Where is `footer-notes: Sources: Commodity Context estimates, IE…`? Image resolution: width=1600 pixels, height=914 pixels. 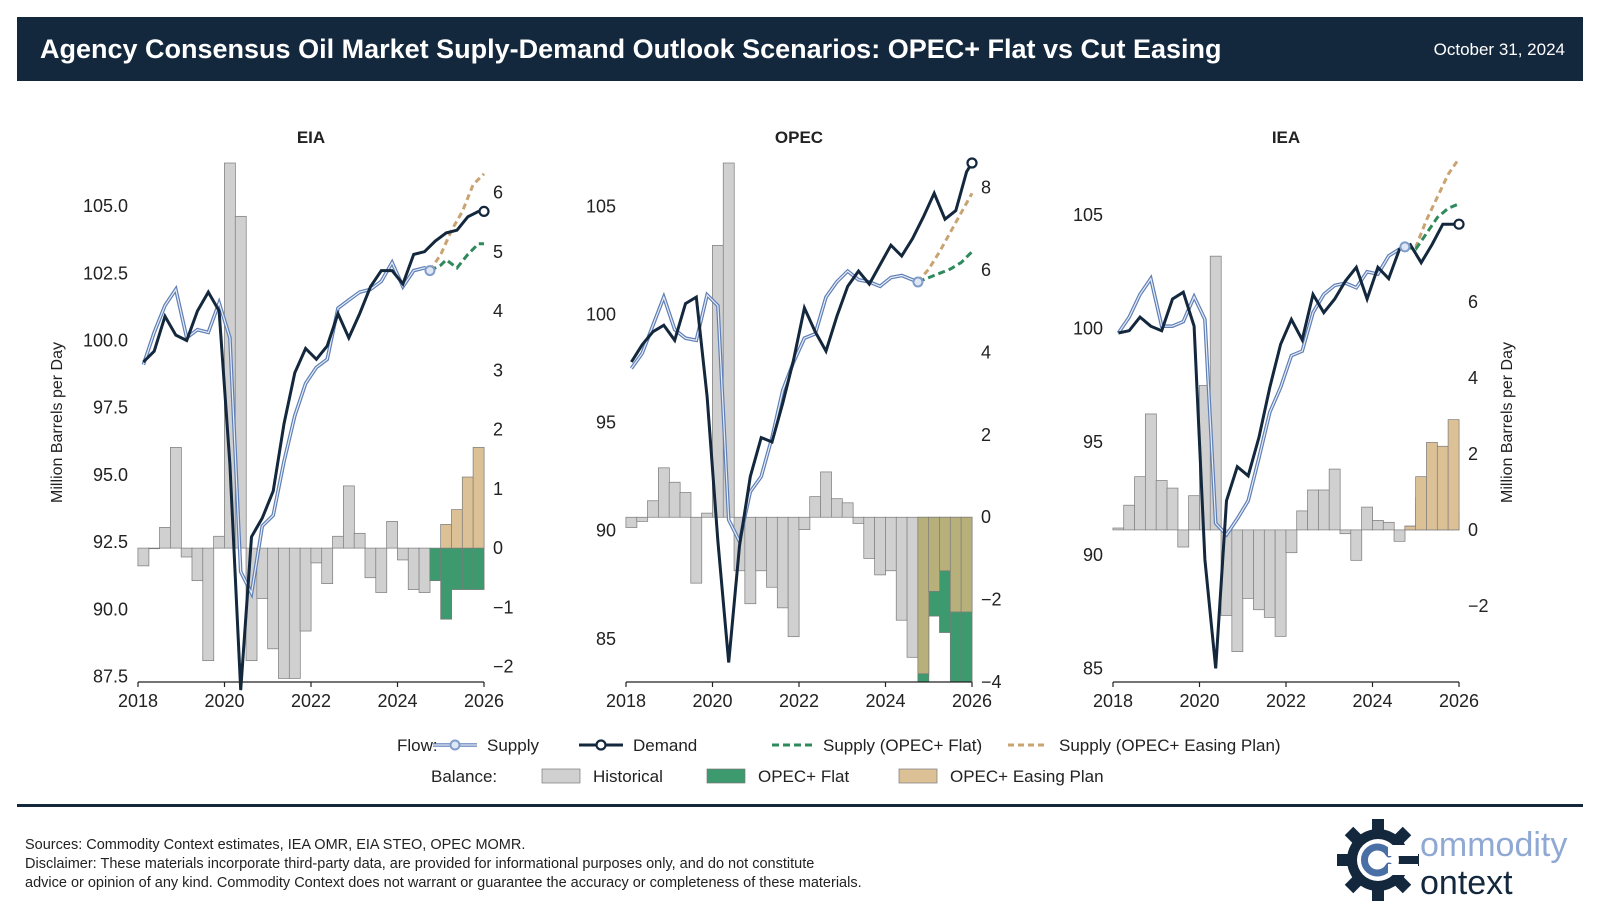 footer-notes: Sources: Commodity Context estimates, IE… is located at coordinates (443, 864).